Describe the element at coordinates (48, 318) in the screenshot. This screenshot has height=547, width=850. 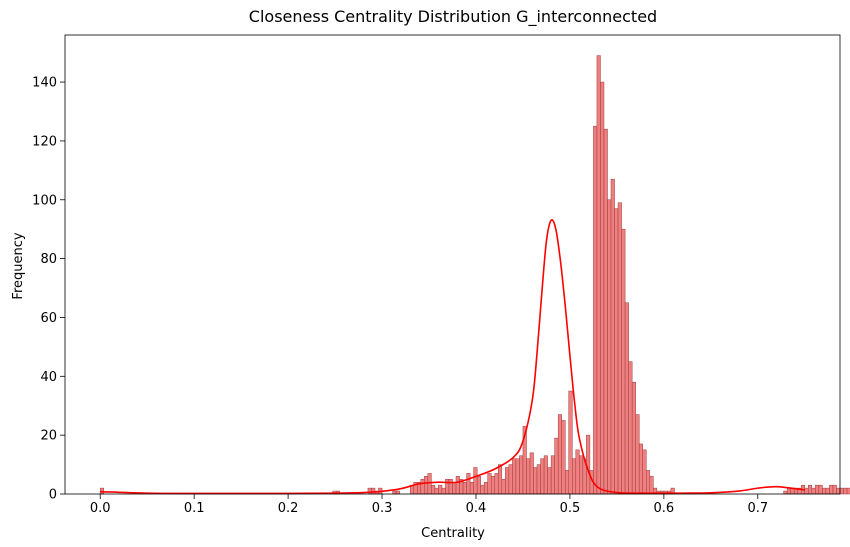
I see `y-tick-label: 60` at that location.